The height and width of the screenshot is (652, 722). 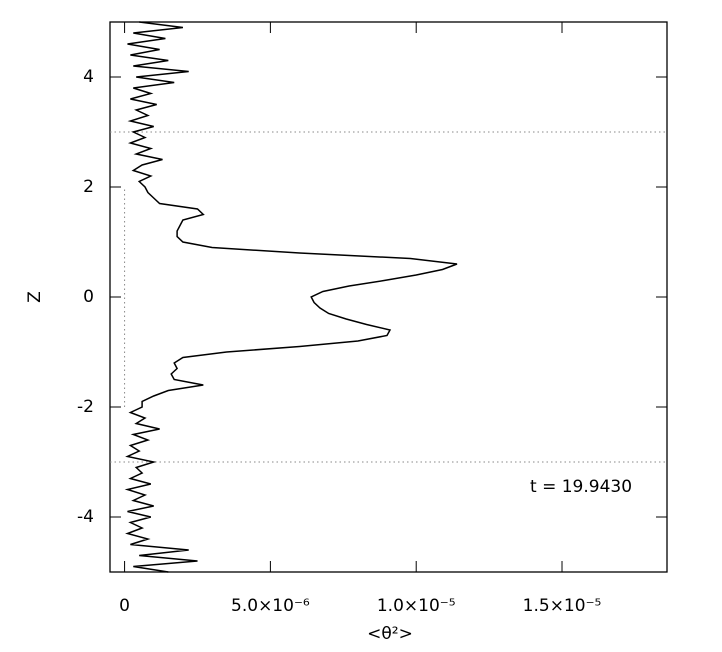 What do you see at coordinates (581, 487) in the screenshot?
I see `annotation: t = 19.9430` at bounding box center [581, 487].